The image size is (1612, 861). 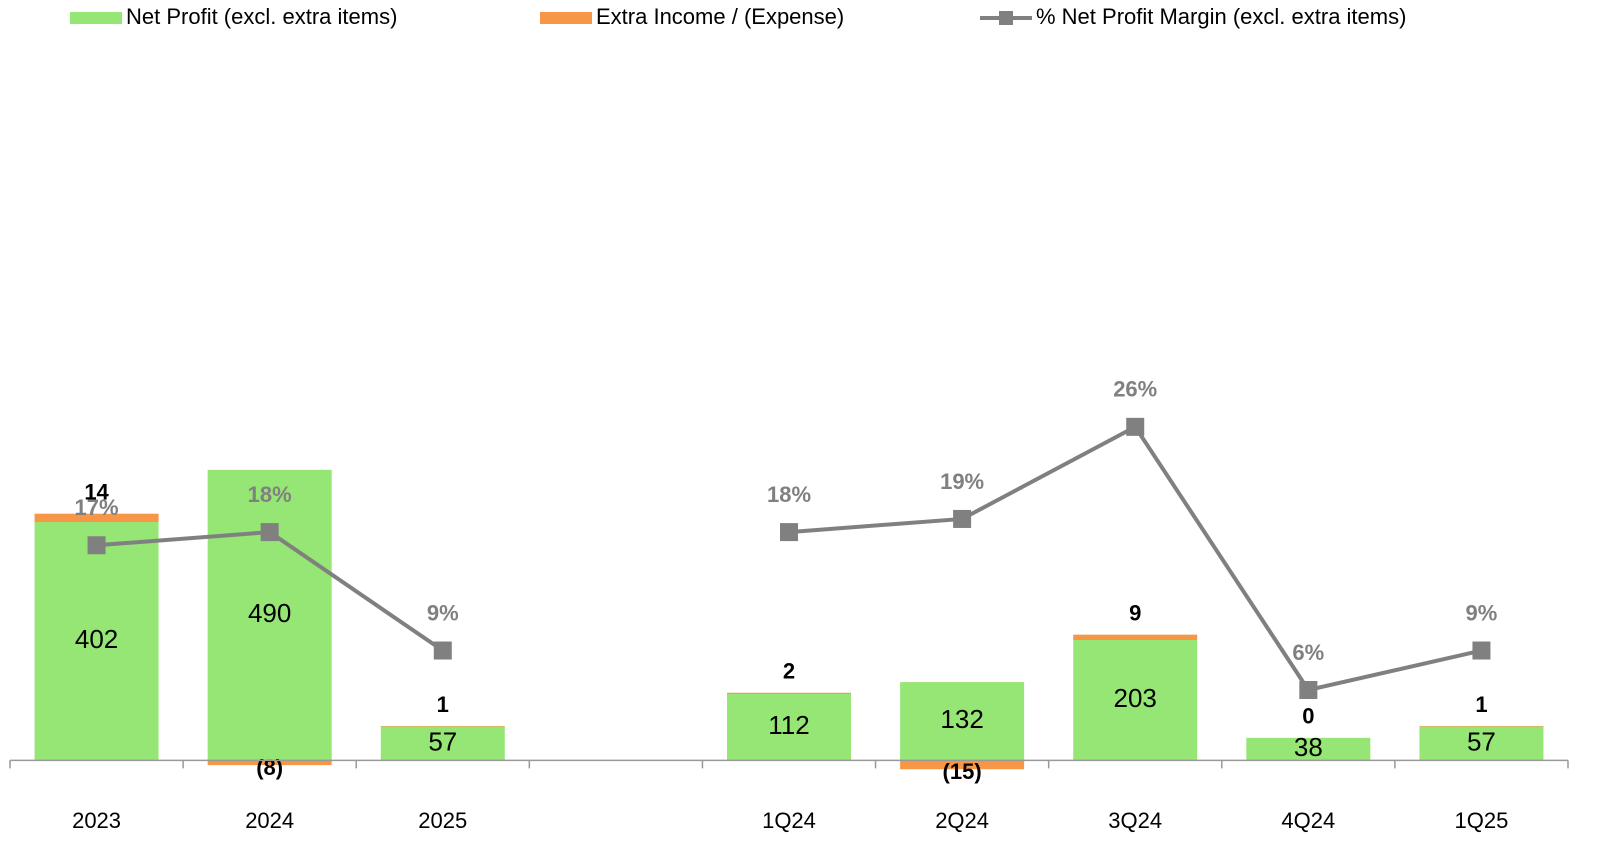 What do you see at coordinates (1308, 652) in the screenshot?
I see `margin-label: 6%` at bounding box center [1308, 652].